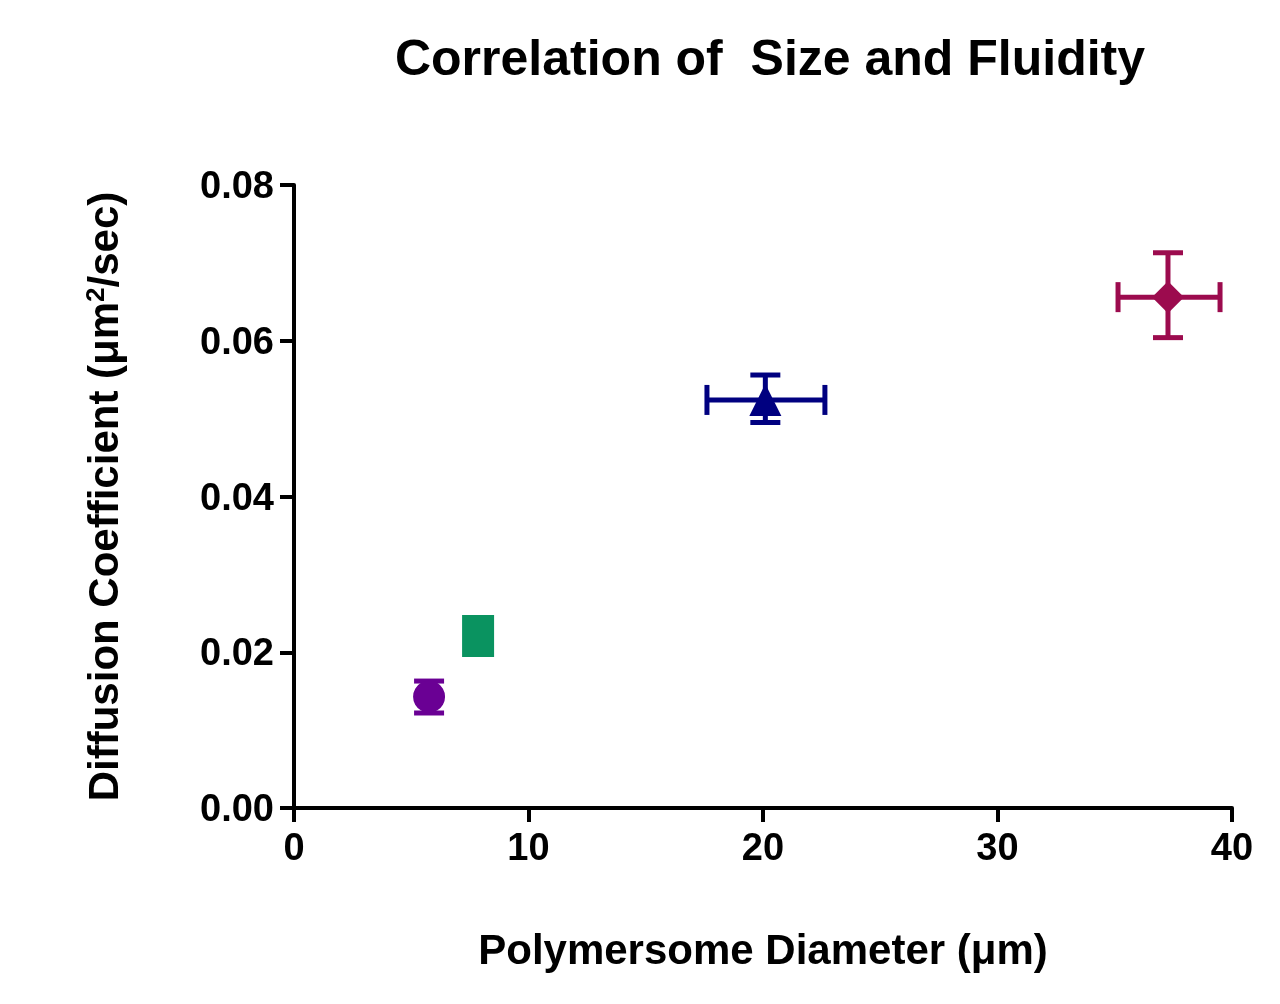  I want to click on y-tick-label: 0.00, so click(237, 808).